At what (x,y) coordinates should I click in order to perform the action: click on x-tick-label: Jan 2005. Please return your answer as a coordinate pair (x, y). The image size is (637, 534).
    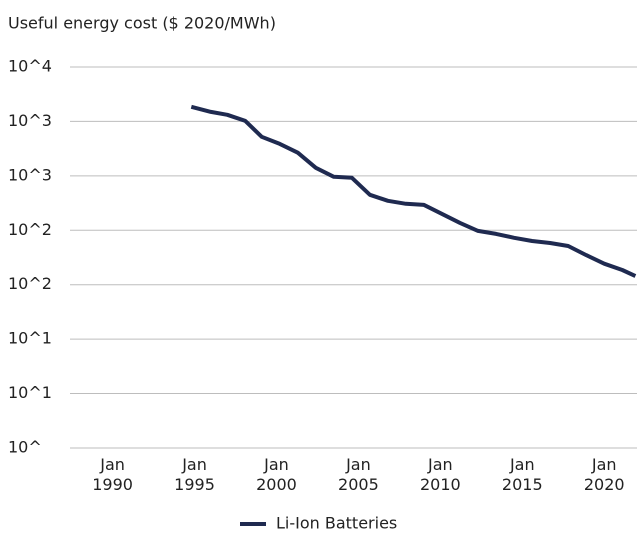
    Looking at the image, I should click on (358, 474).